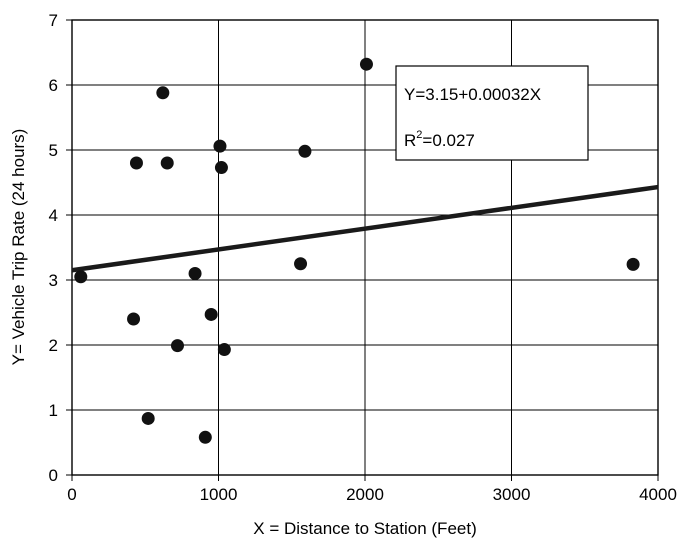 This screenshot has height=540, width=681. Describe the element at coordinates (512, 494) in the screenshot. I see `x-tick-label: 3000` at that location.